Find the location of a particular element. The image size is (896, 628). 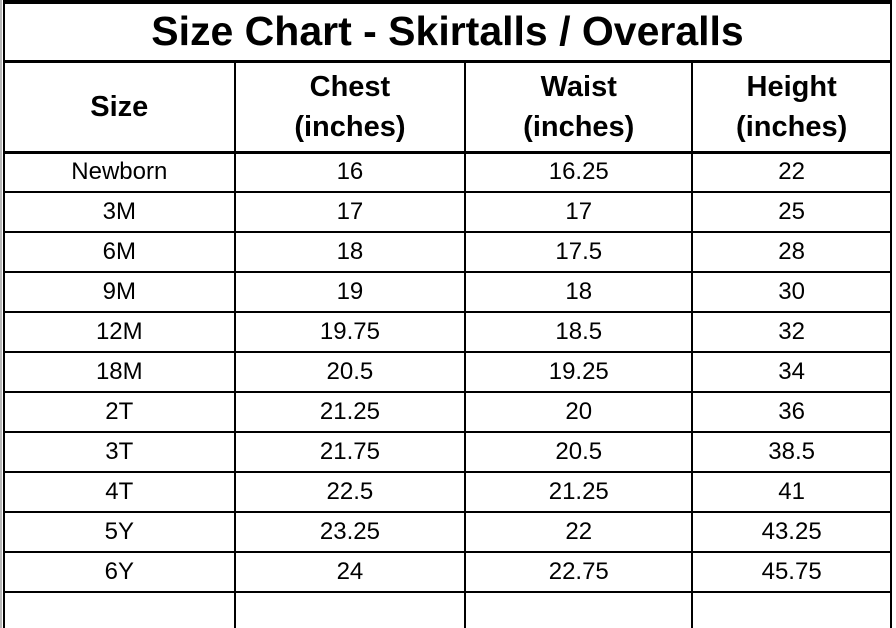

cell-waist: 16.25 is located at coordinates (579, 172).